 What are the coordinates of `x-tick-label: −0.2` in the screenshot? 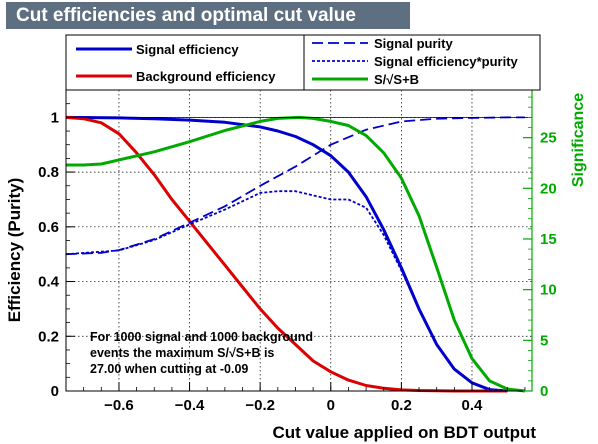 It's located at (260, 405).